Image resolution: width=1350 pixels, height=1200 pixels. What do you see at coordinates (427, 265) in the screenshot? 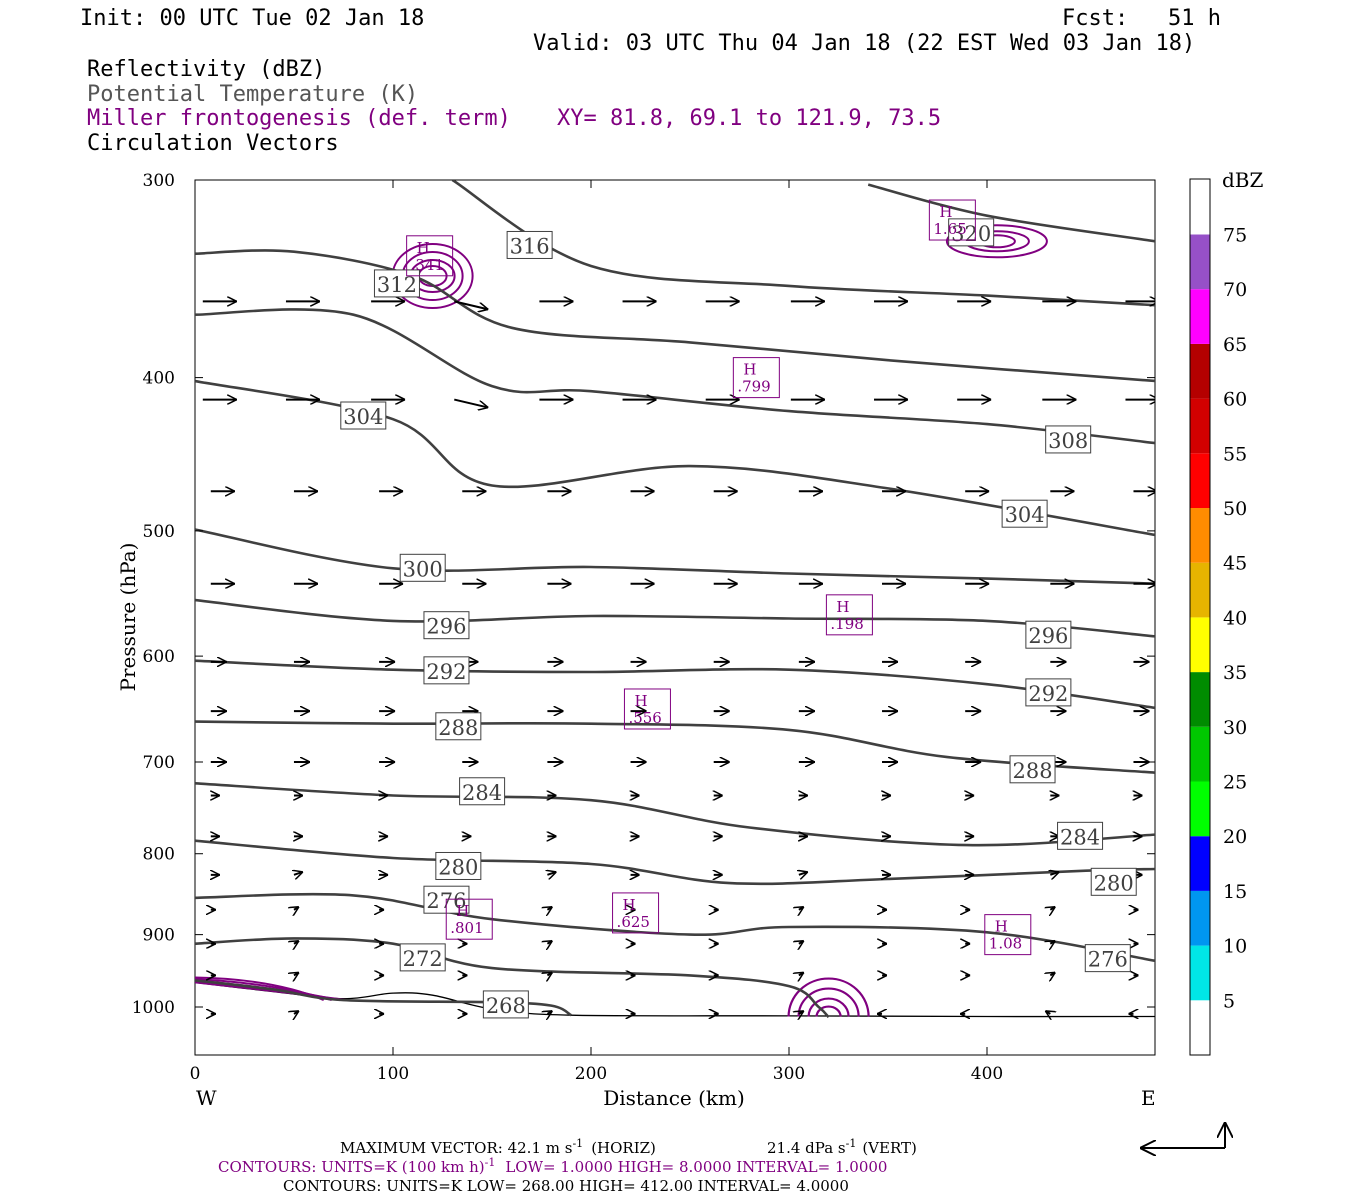
I see `fronto-max-value: .341` at bounding box center [427, 265].